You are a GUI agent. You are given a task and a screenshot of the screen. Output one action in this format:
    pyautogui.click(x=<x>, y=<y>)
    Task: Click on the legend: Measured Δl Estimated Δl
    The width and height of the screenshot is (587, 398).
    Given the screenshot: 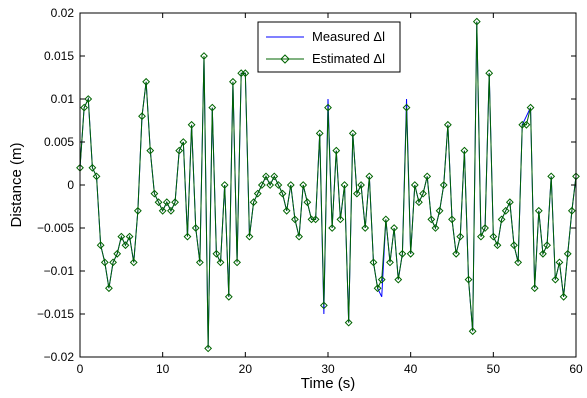 What is the action you would take?
    pyautogui.click(x=329, y=47)
    